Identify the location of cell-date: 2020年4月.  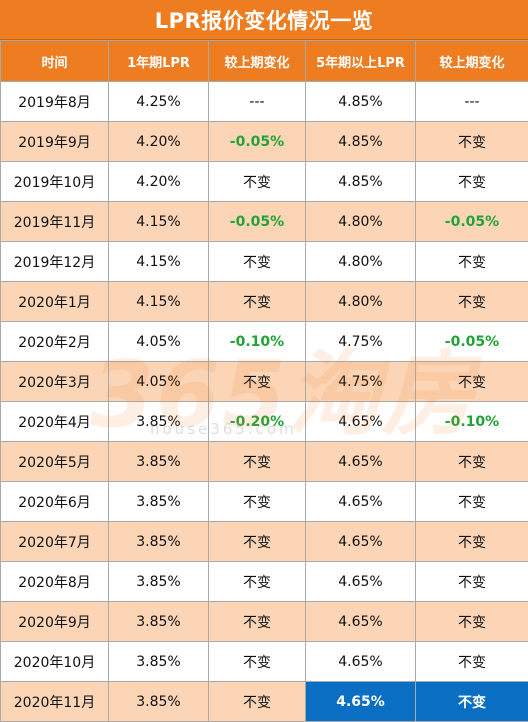
(55, 422).